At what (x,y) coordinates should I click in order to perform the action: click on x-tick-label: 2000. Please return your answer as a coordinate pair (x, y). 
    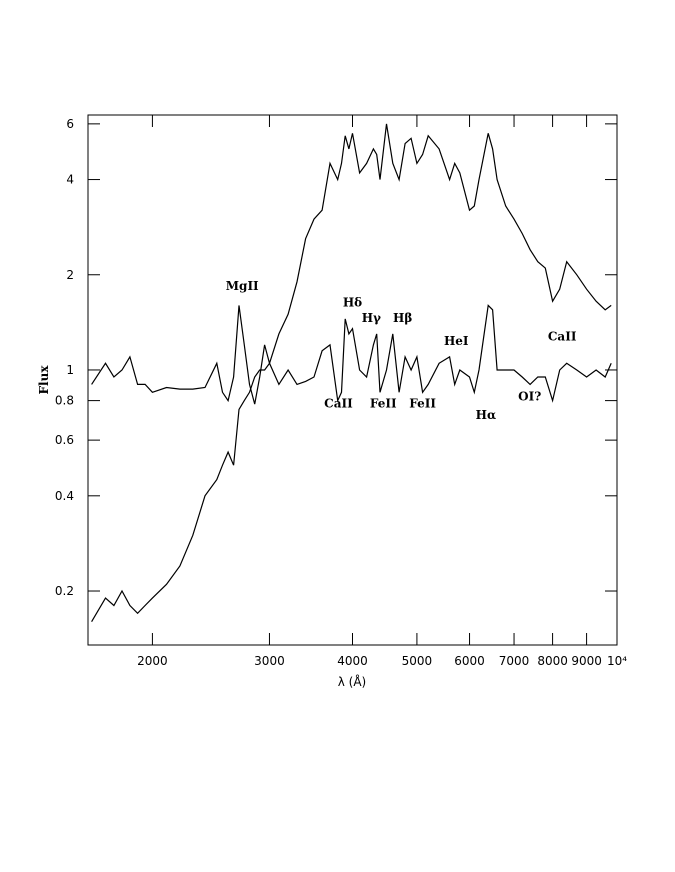
    Looking at the image, I should click on (152, 661).